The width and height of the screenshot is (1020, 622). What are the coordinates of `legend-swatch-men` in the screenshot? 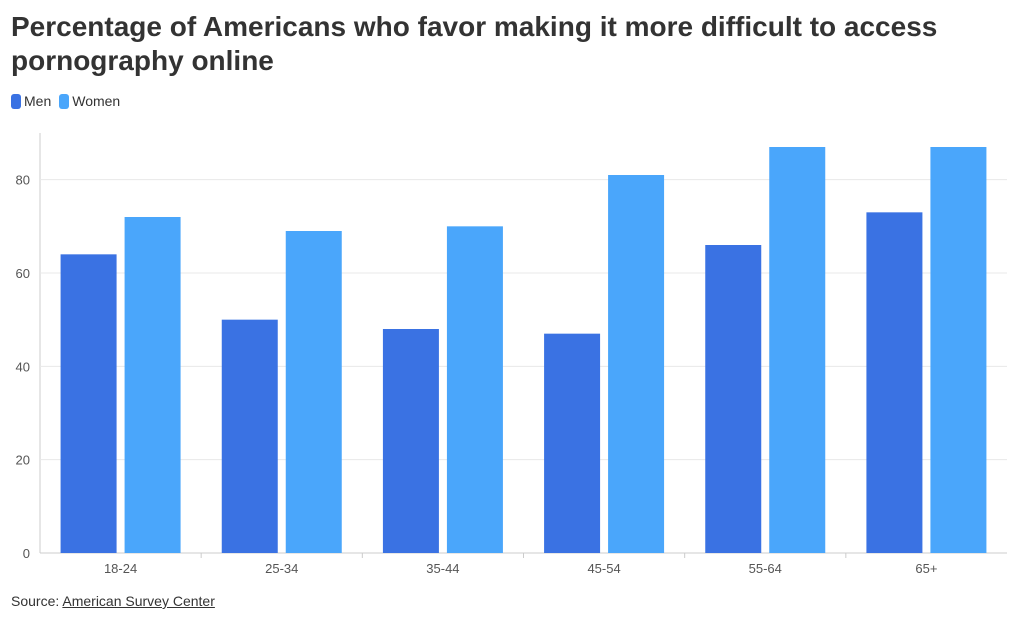 It's located at (16, 101).